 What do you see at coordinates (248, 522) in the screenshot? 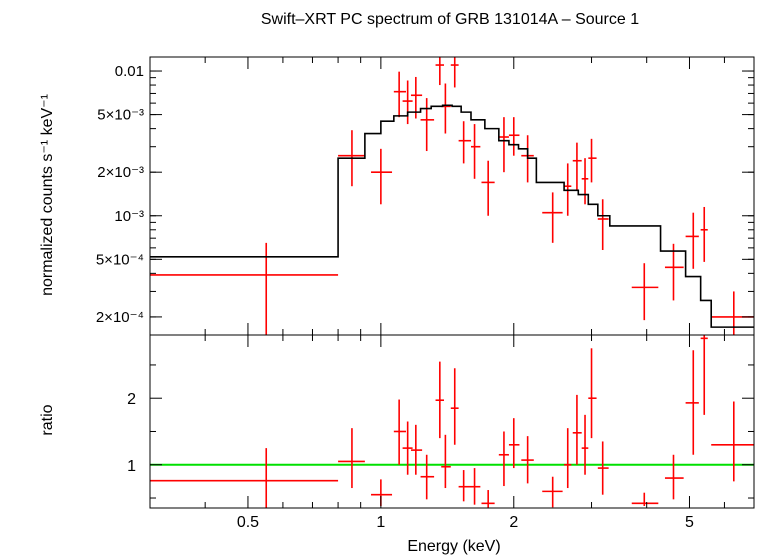
I see `x-tick-label: 0.5` at bounding box center [248, 522].